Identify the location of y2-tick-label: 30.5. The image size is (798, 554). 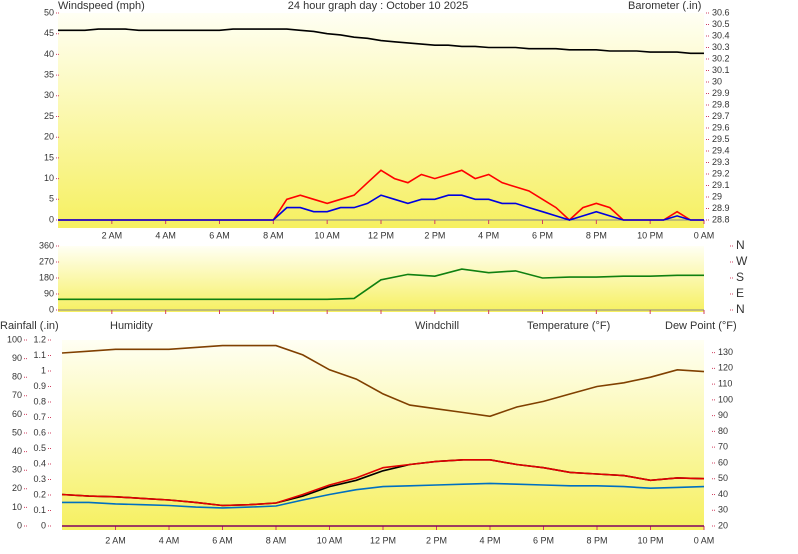
(721, 24).